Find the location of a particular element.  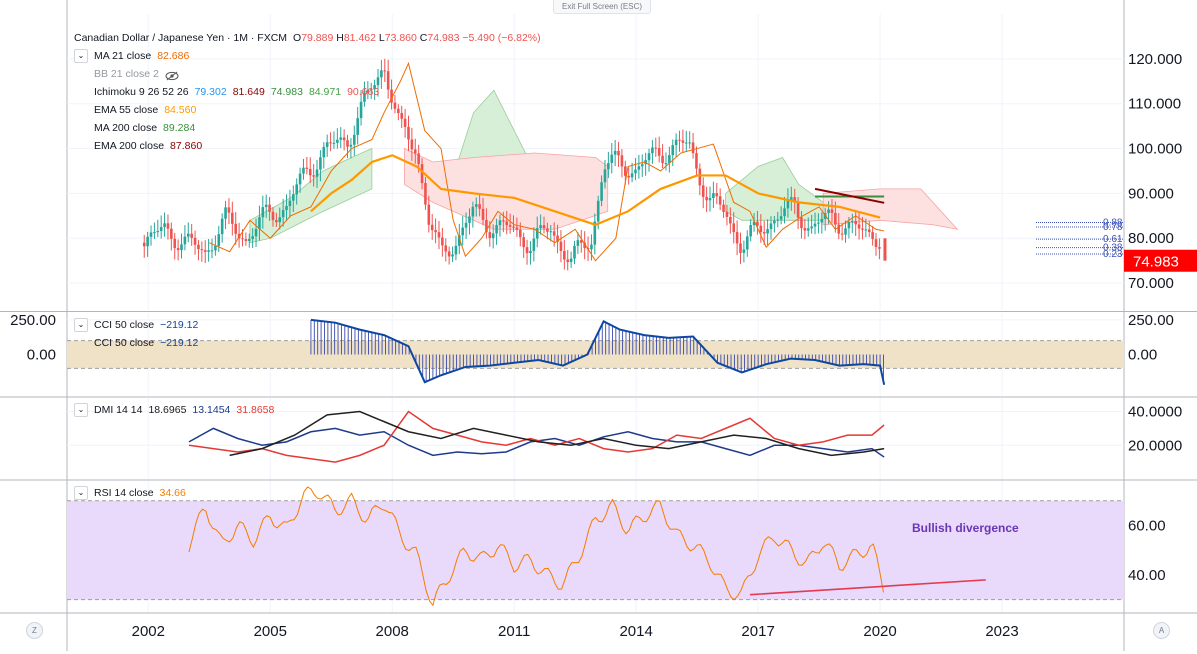

y-tick-label-left: 250.00 is located at coordinates (33, 320).